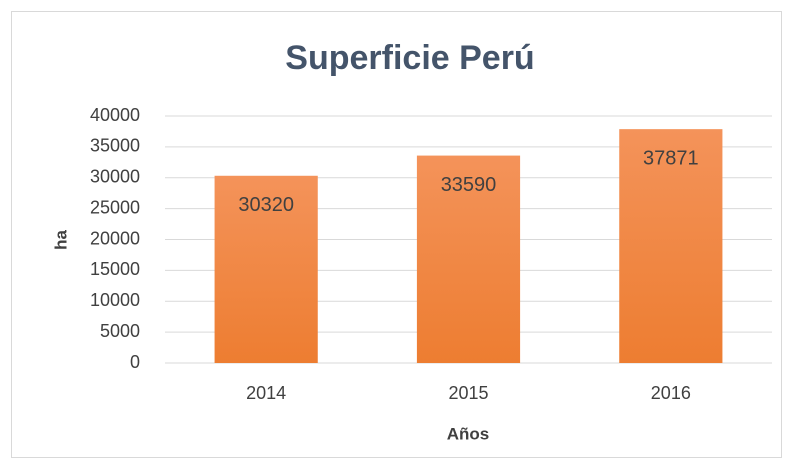  Describe the element at coordinates (115, 238) in the screenshot. I see `y-tick-label: 20000` at that location.